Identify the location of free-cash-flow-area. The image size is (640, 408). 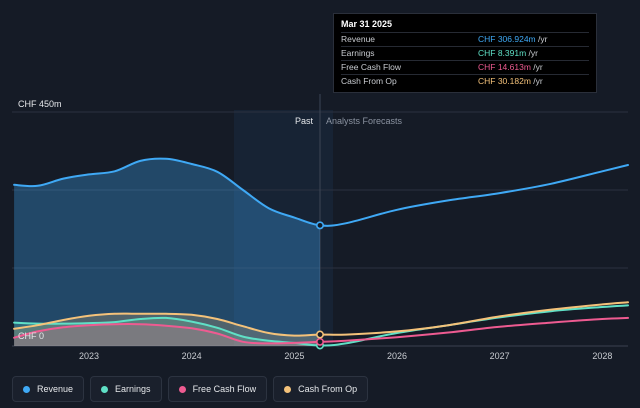
(167, 335).